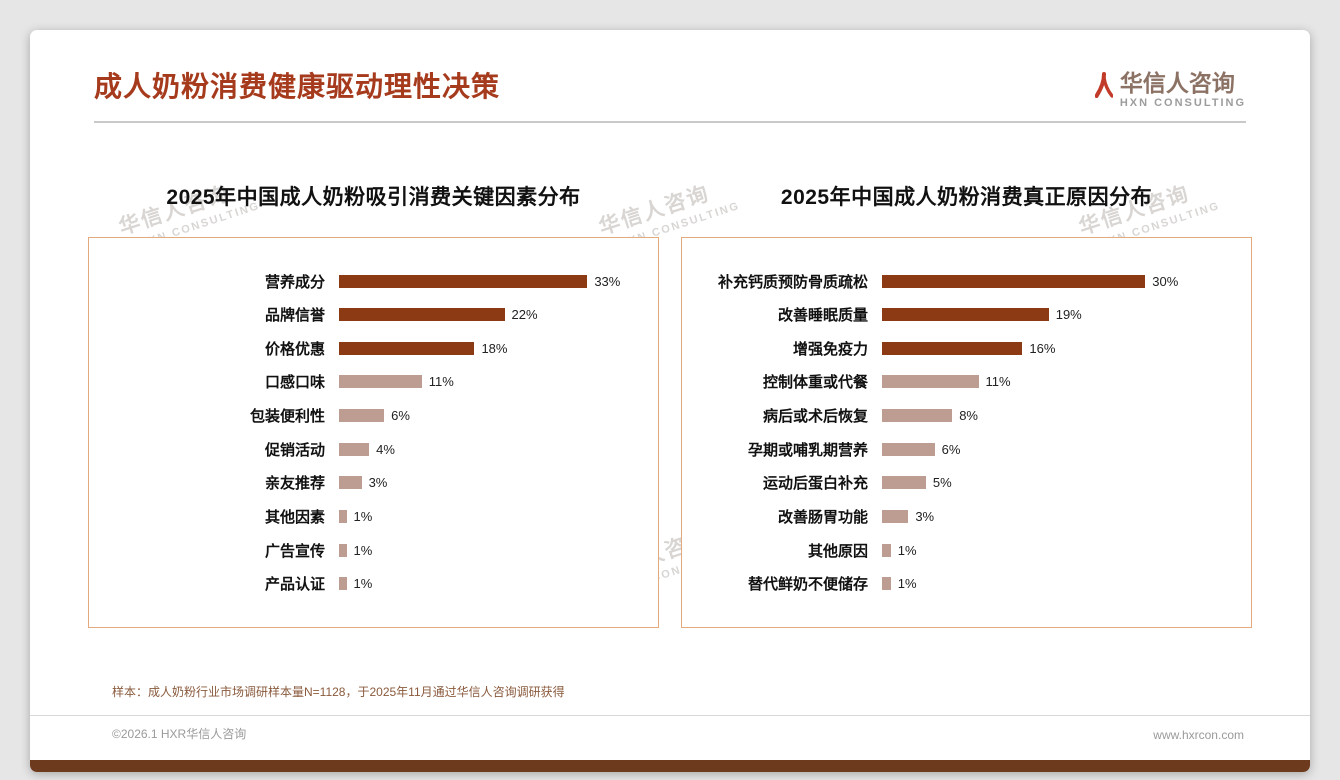  What do you see at coordinates (670, 69) in the screenshot?
I see `header: 成人奶粉消费健康驱动理性决策 华信人咨询 HXN CONSULTING` at bounding box center [670, 69].